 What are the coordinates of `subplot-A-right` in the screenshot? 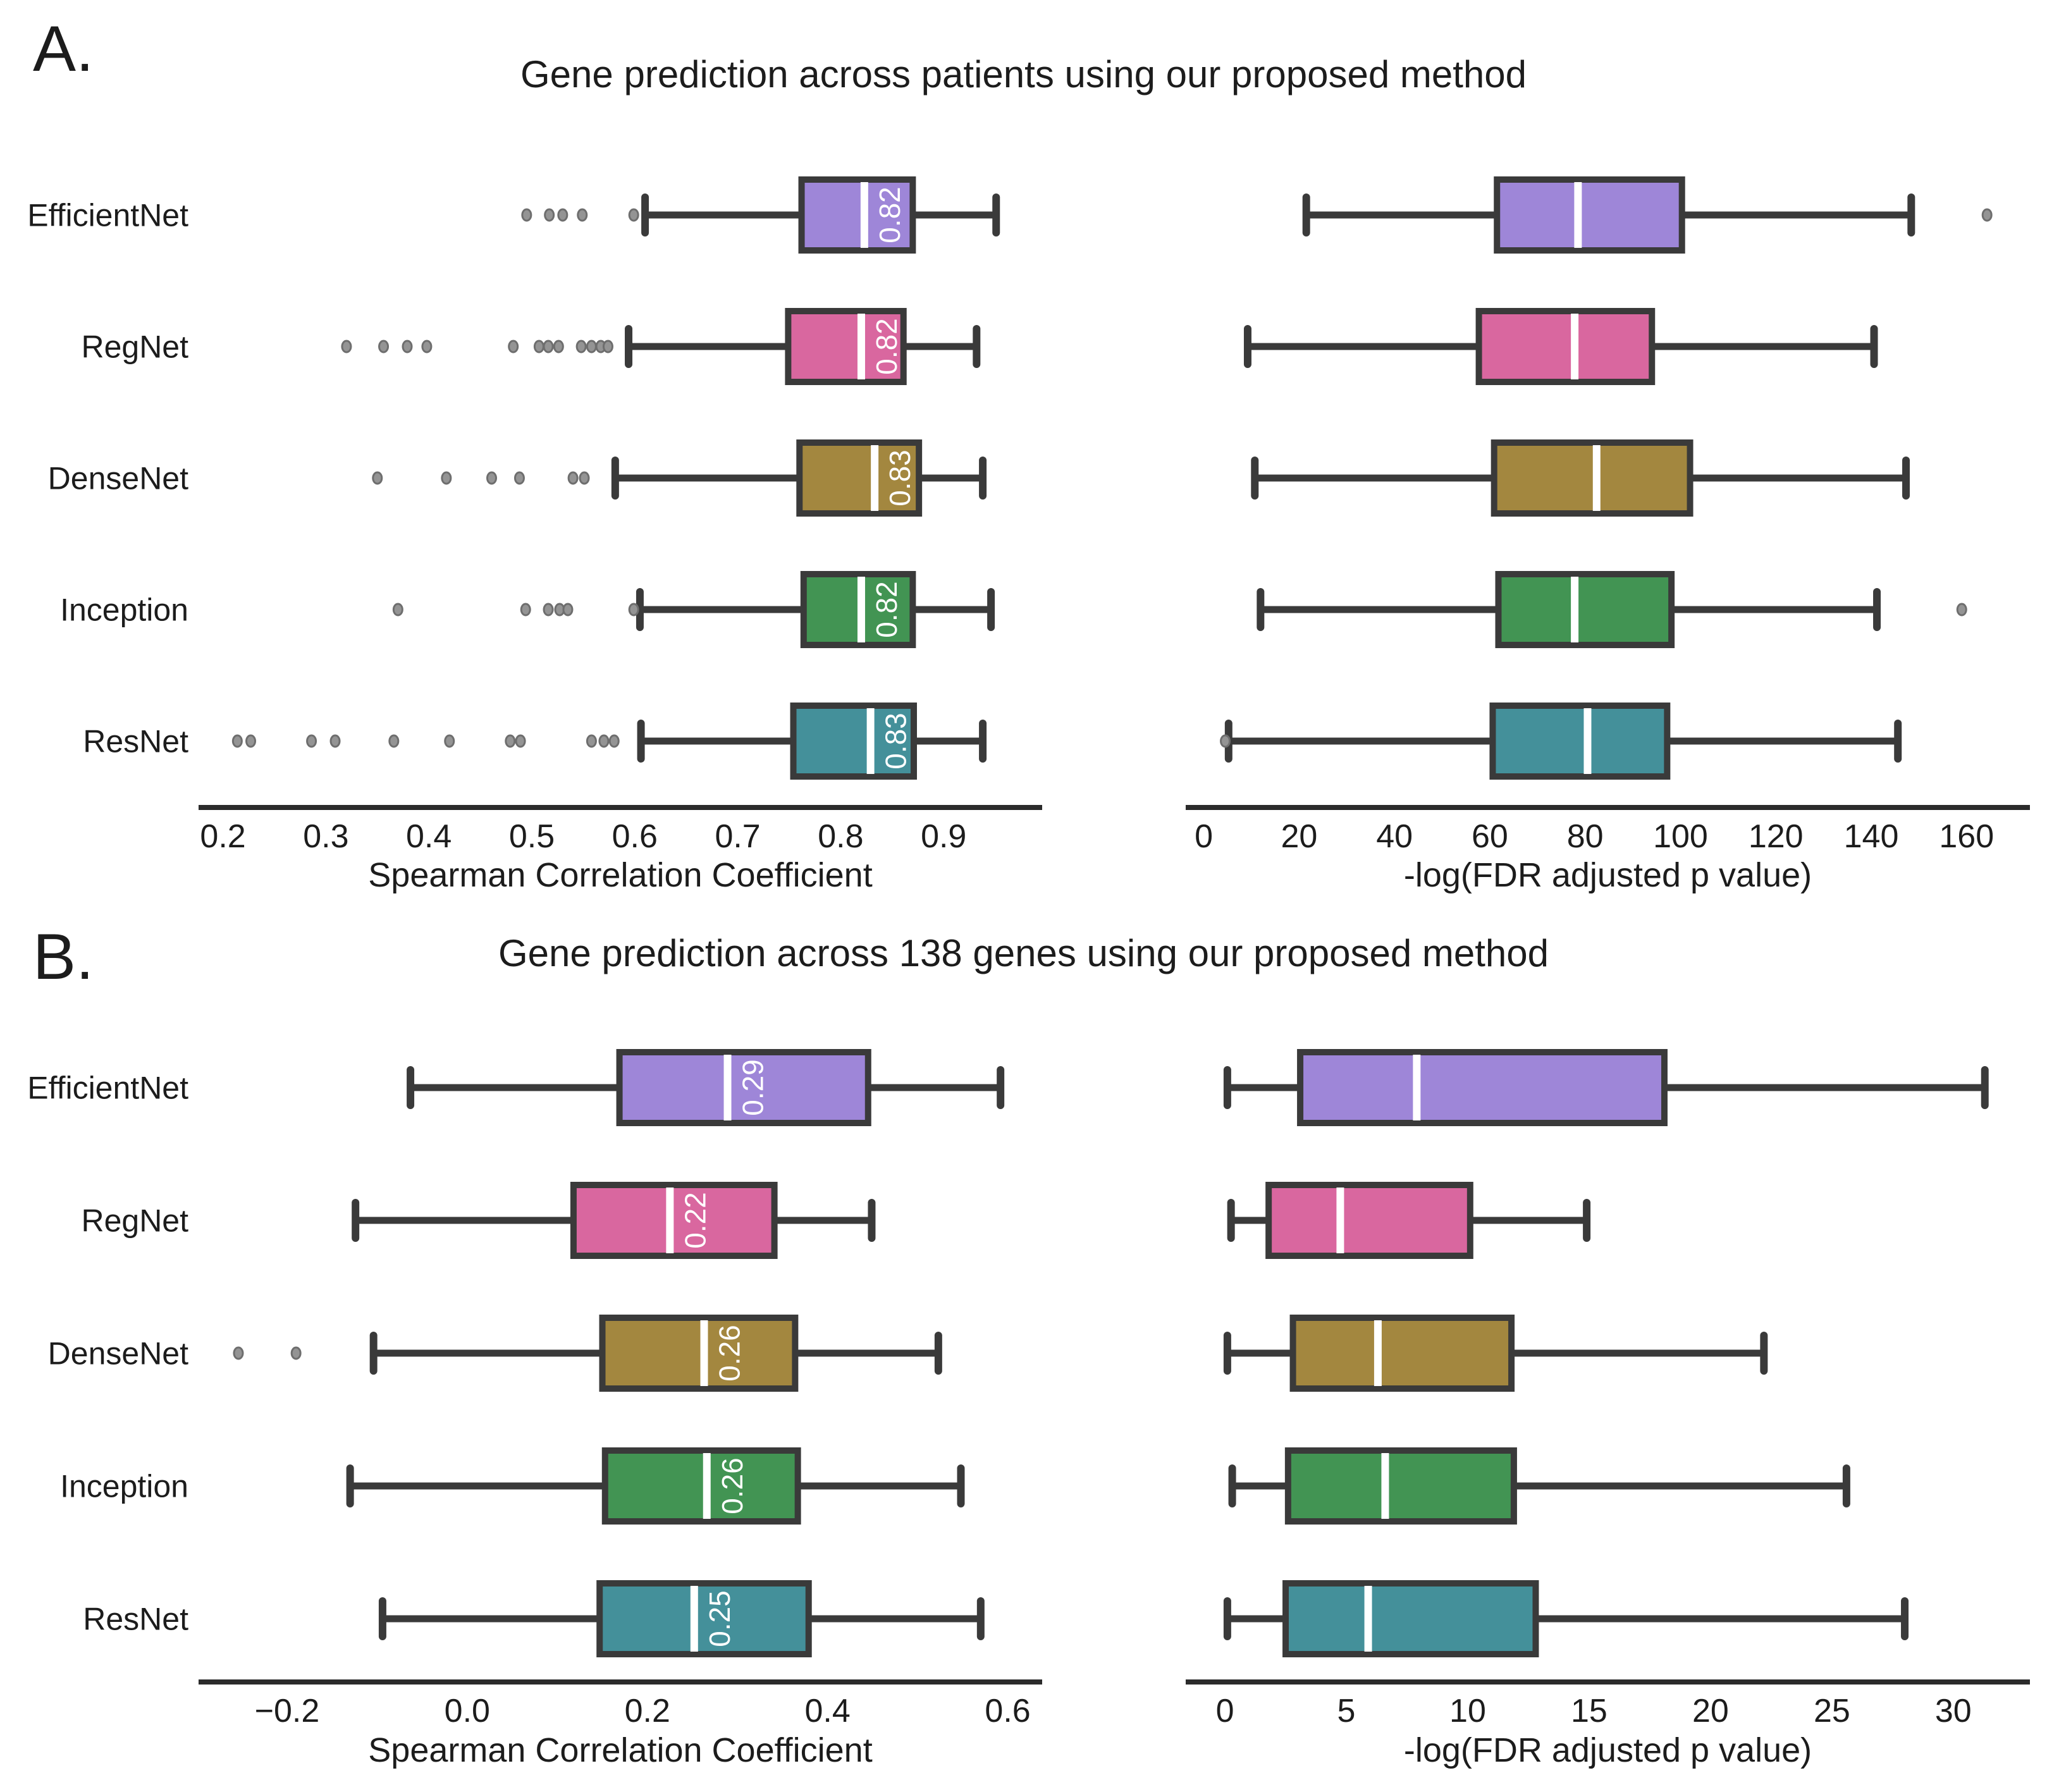 It's located at (1608, 493).